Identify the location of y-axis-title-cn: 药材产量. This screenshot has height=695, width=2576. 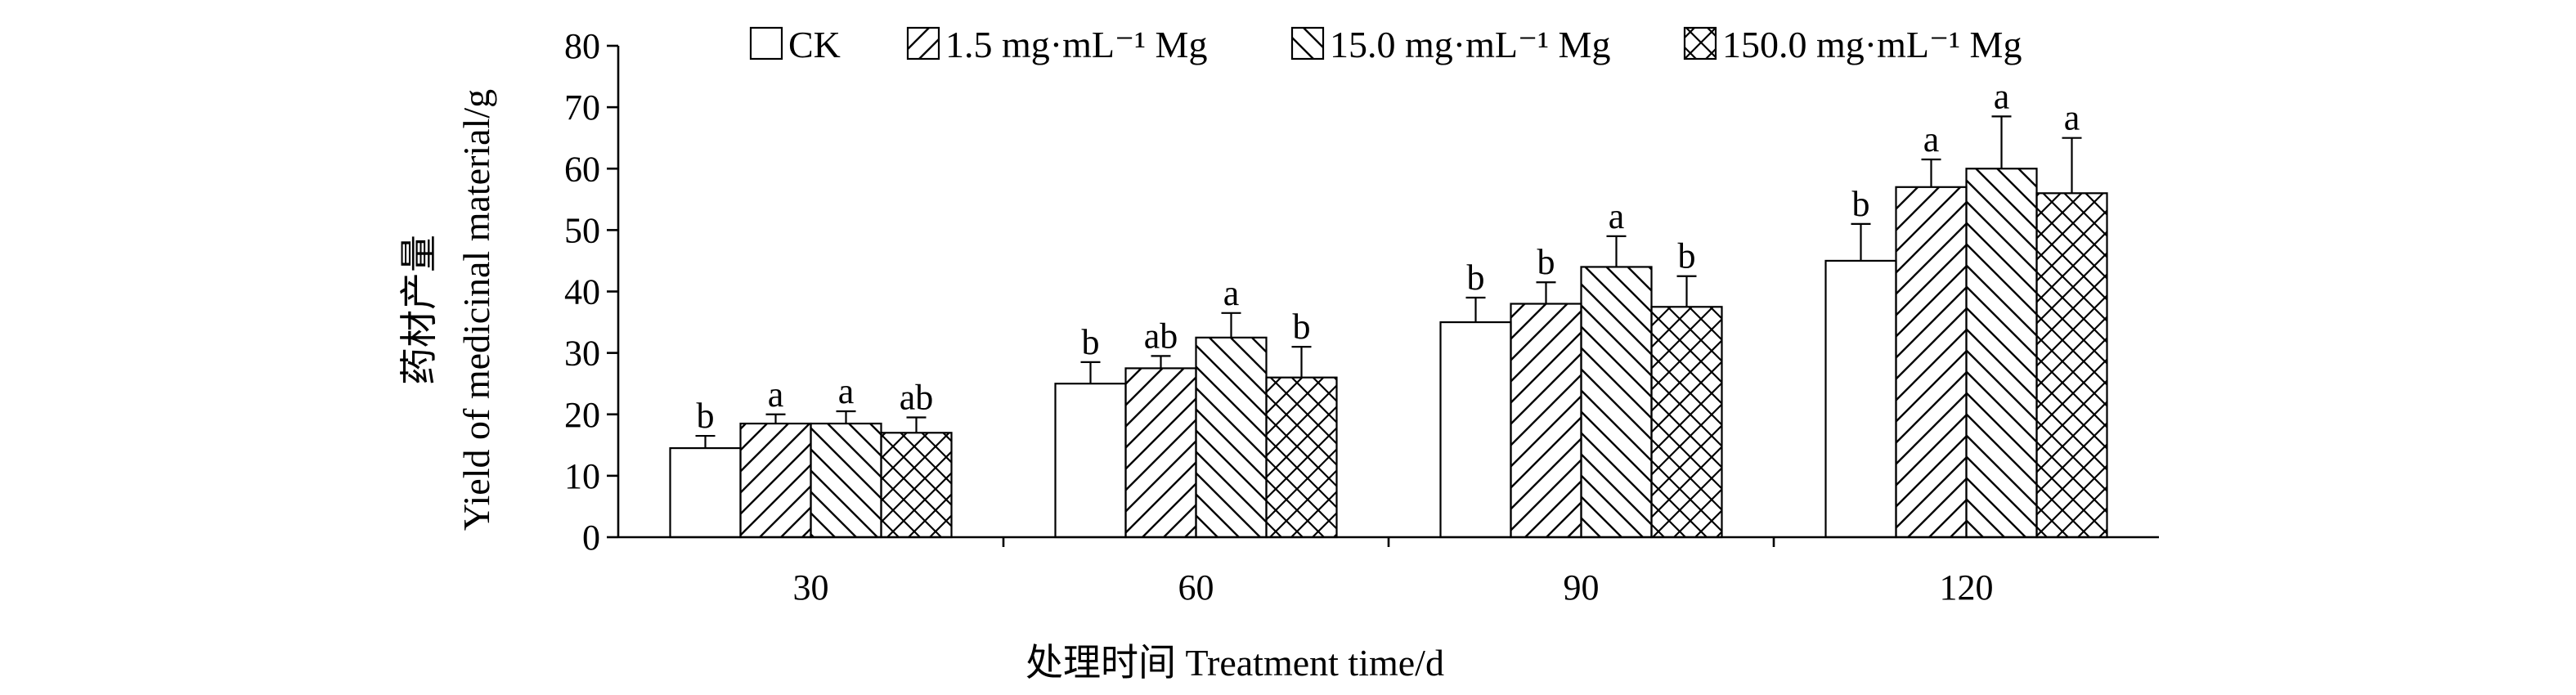
(419, 310).